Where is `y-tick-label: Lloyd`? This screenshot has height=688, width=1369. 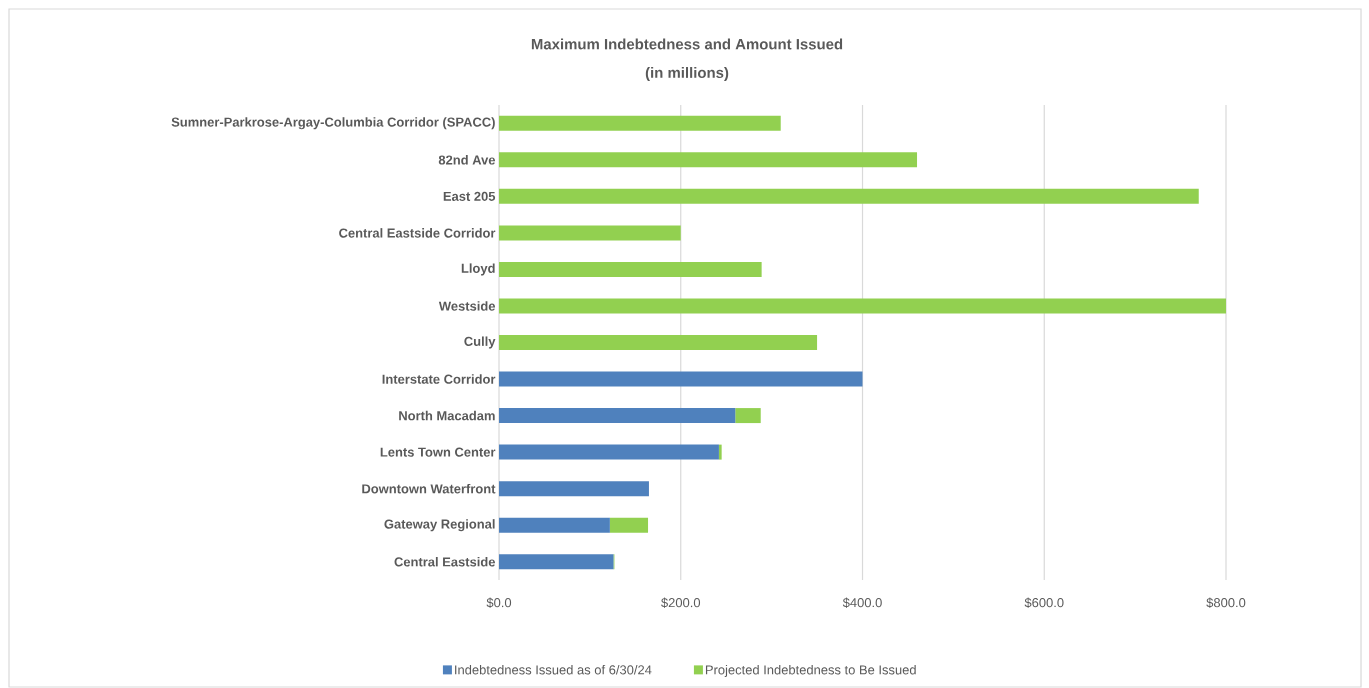
y-tick-label: Lloyd is located at coordinates (478, 269).